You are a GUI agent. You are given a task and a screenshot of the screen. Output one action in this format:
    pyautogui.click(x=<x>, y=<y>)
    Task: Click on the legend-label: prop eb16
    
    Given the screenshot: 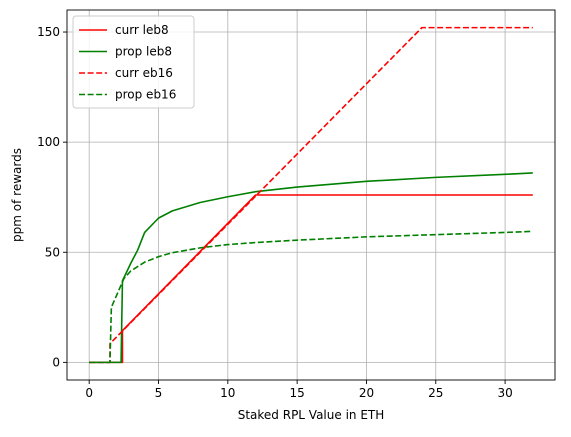 What is the action you would take?
    pyautogui.click(x=145, y=95)
    